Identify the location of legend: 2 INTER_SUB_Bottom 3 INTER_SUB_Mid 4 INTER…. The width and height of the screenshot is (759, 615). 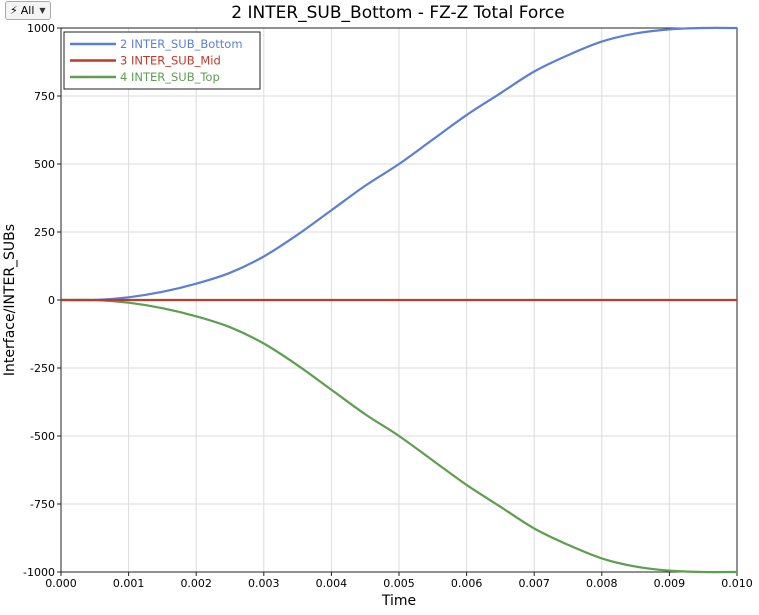
(162, 60).